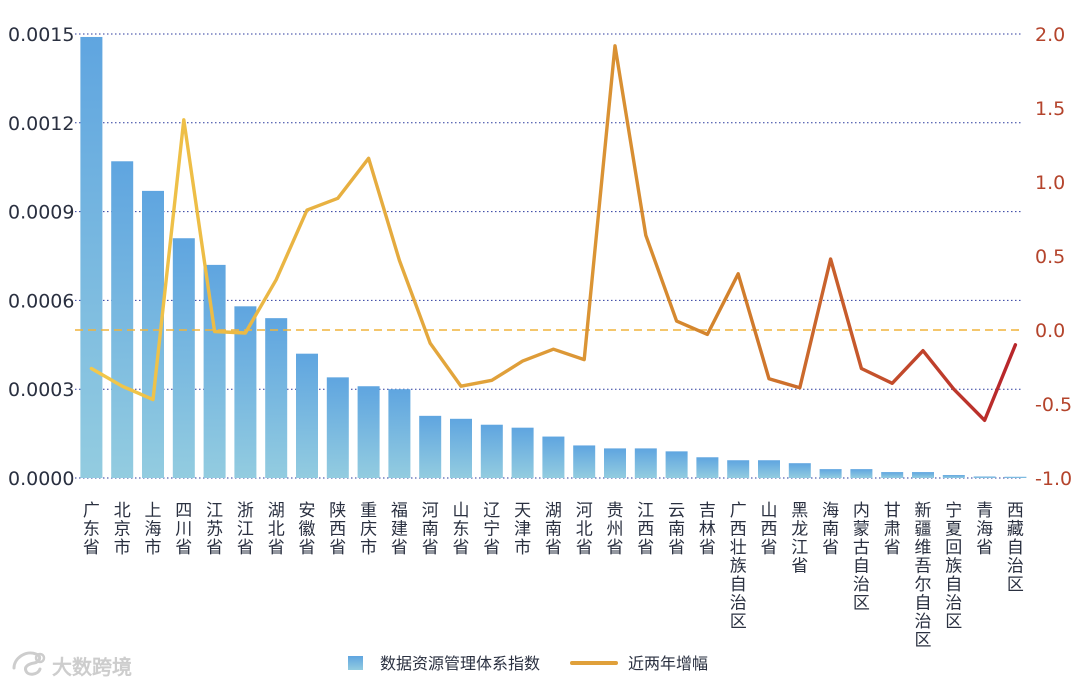  What do you see at coordinates (861, 557) in the screenshot?
I see `x-tick-label: 内蒙古自治区` at bounding box center [861, 557].